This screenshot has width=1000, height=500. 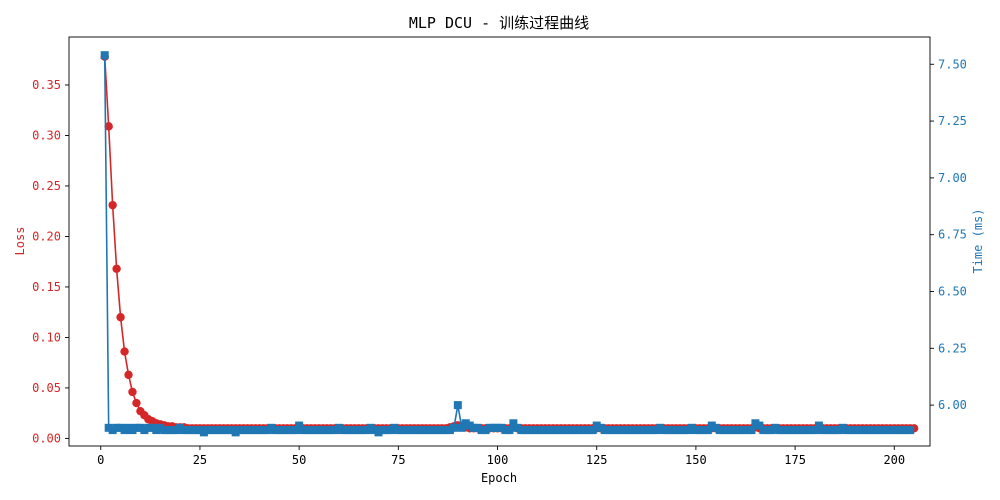 What do you see at coordinates (498, 460) in the screenshot?
I see `x-tick-label: 100` at bounding box center [498, 460].